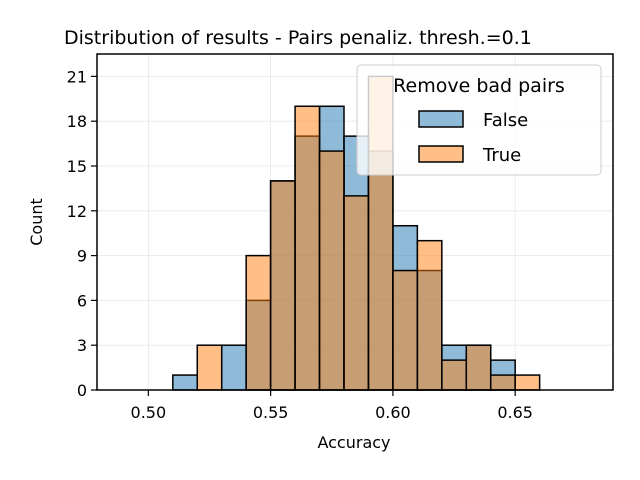  Describe the element at coordinates (77, 166) in the screenshot. I see `y-tick-label: 15` at that location.